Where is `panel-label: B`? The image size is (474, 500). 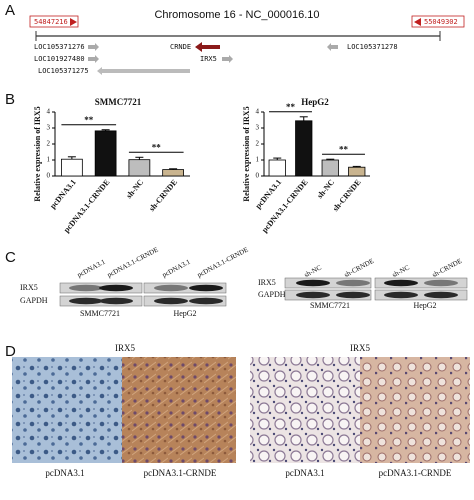 panel-label: B is located at coordinates (10, 99).